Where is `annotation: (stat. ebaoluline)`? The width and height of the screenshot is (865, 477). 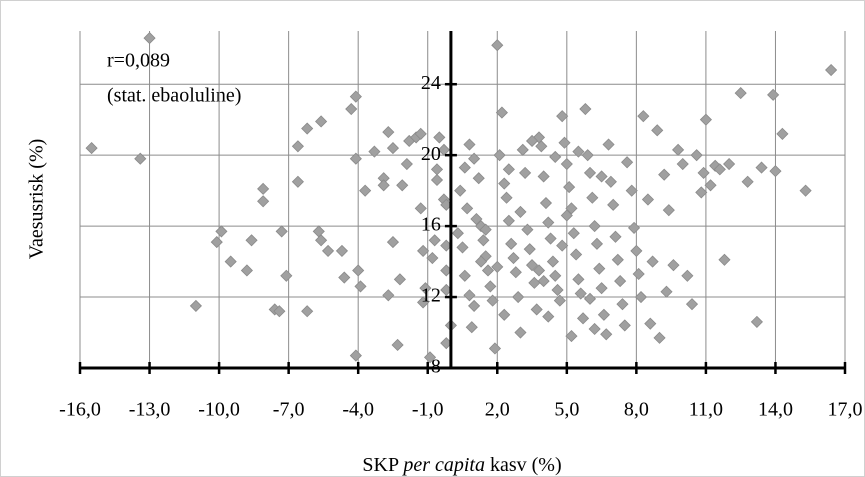 annotation: (stat. ebaoluline) is located at coordinates (174, 96).